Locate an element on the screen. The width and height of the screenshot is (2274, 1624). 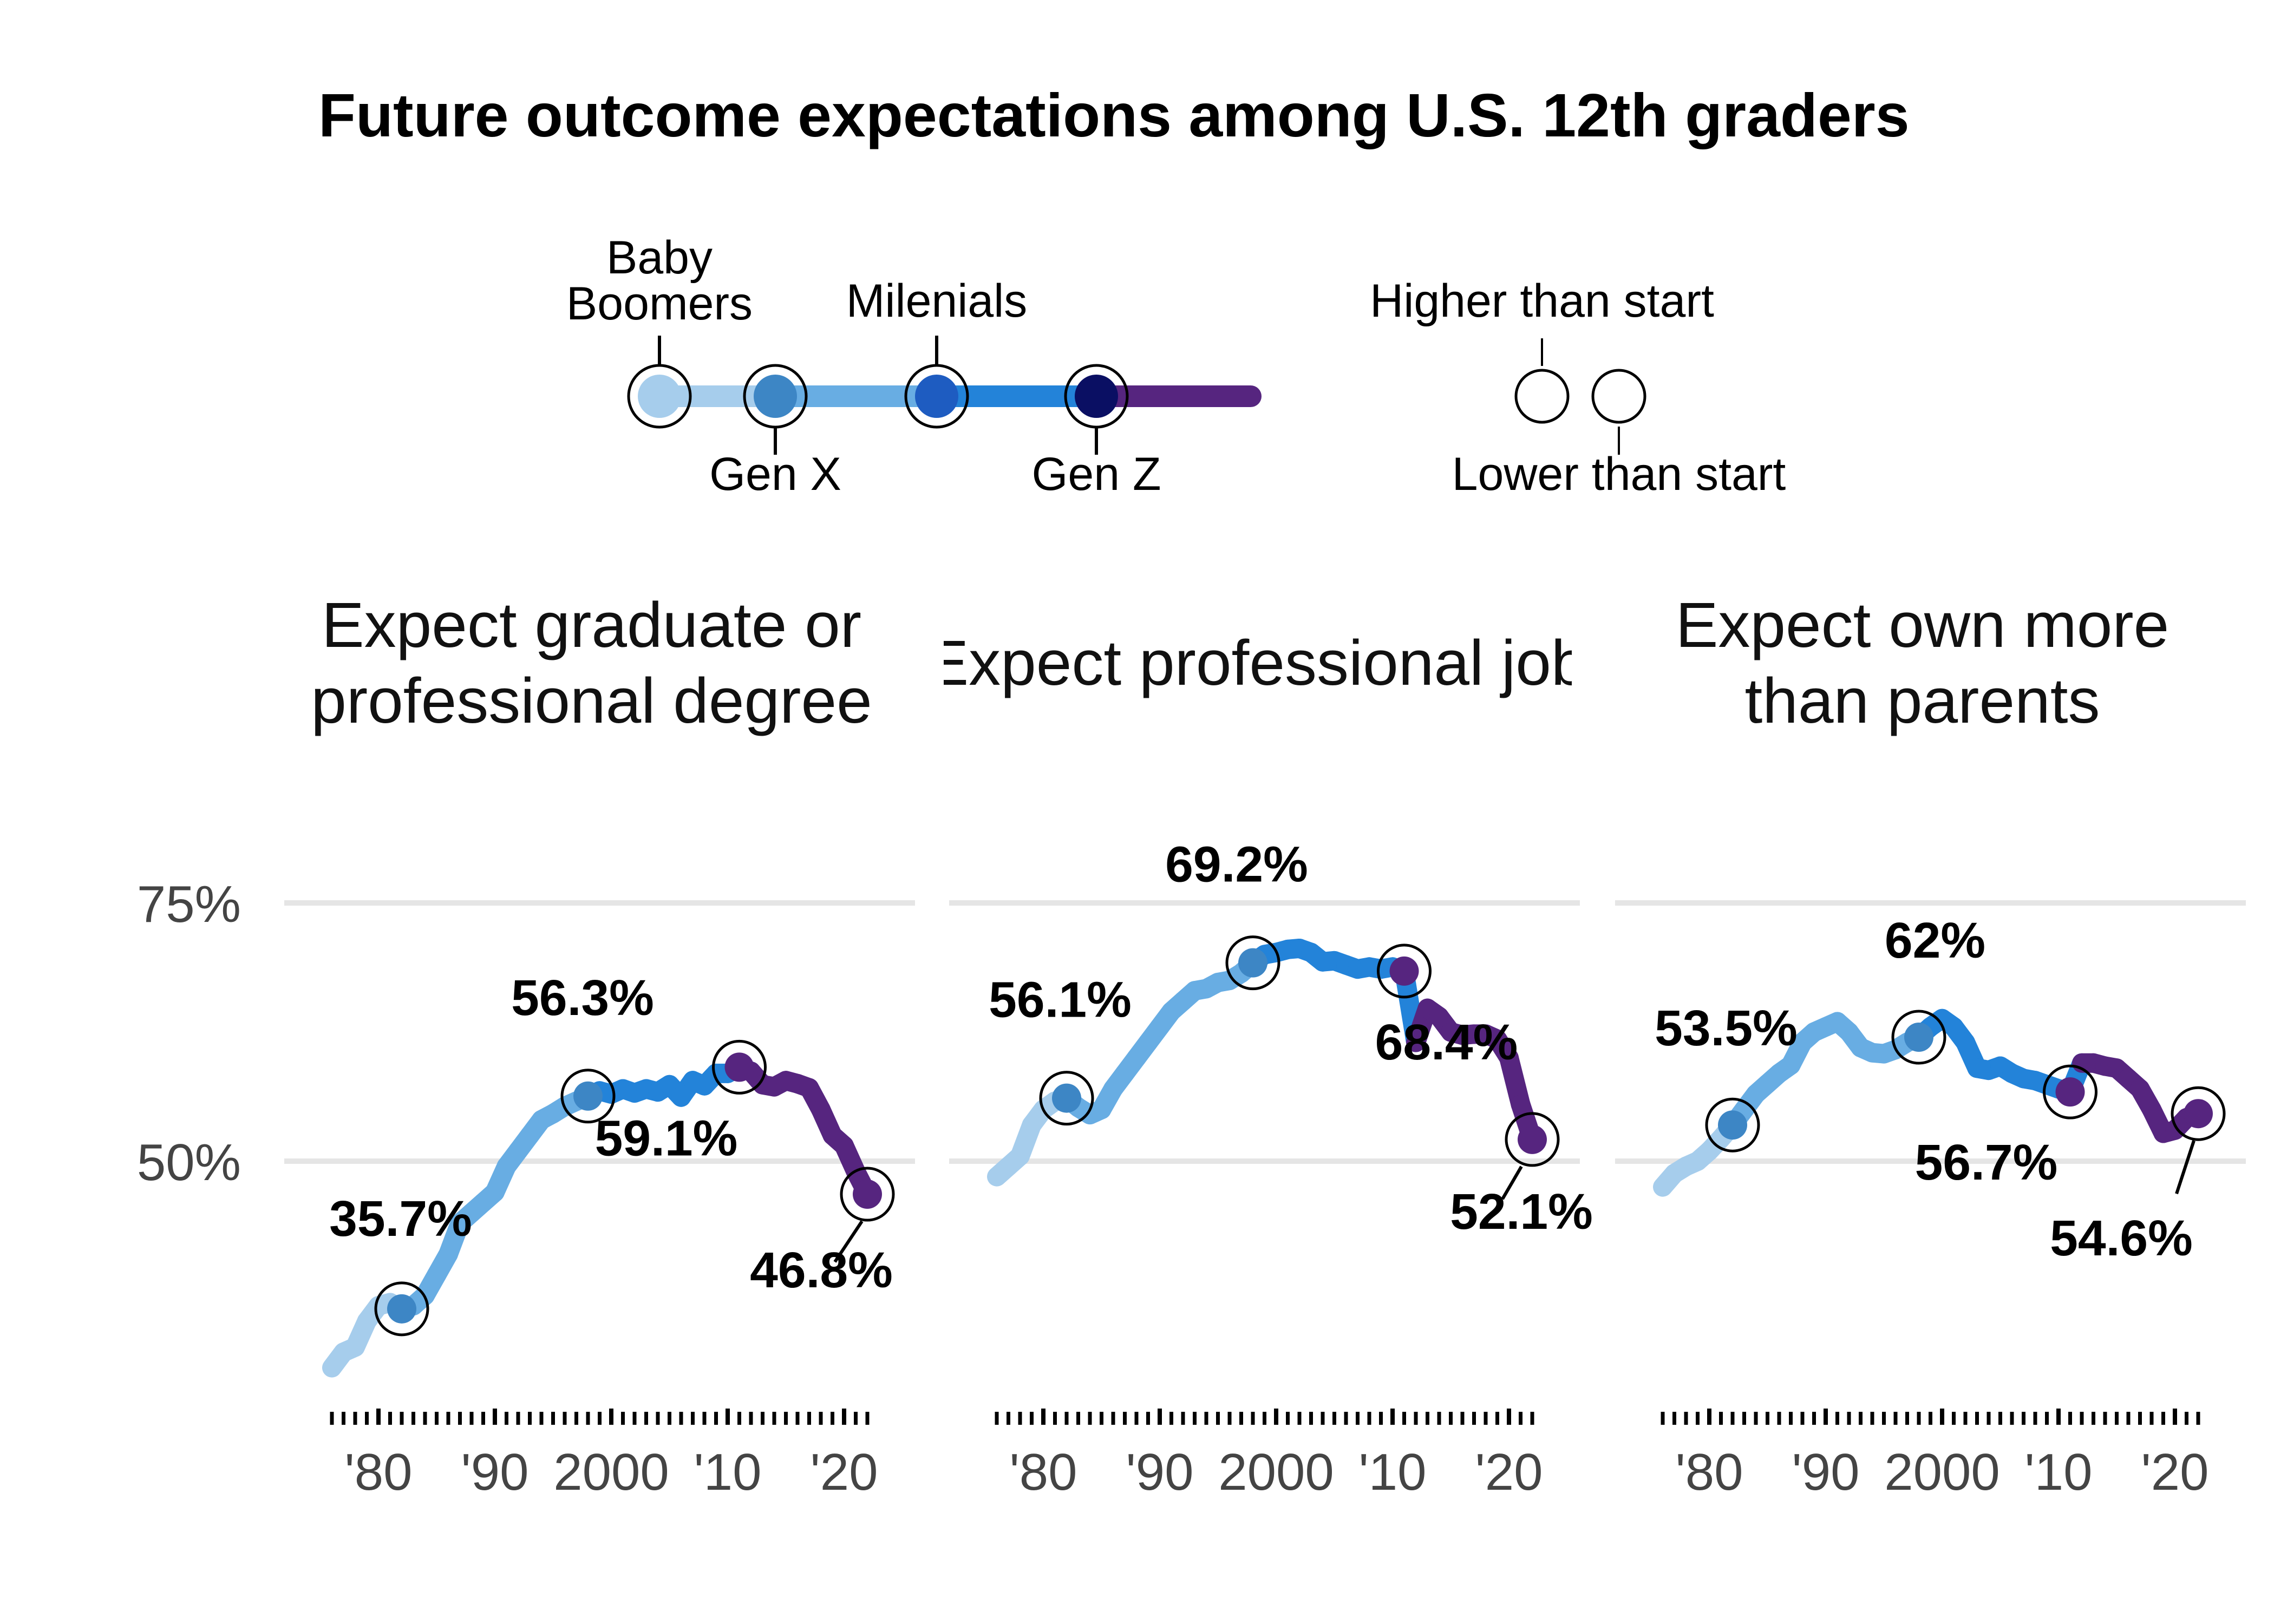
data-label: 52.1% is located at coordinates (1521, 1211).